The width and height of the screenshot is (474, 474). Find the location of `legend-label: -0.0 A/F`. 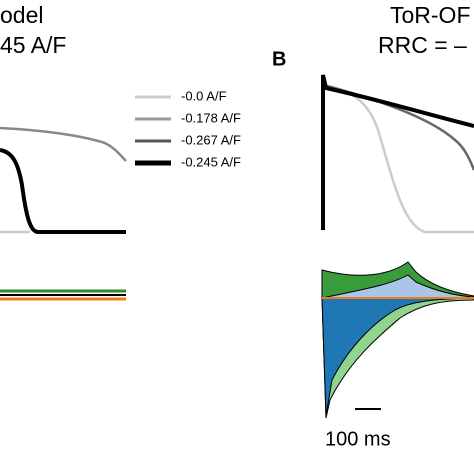

legend-label: -0.0 A/F is located at coordinates (204, 95).